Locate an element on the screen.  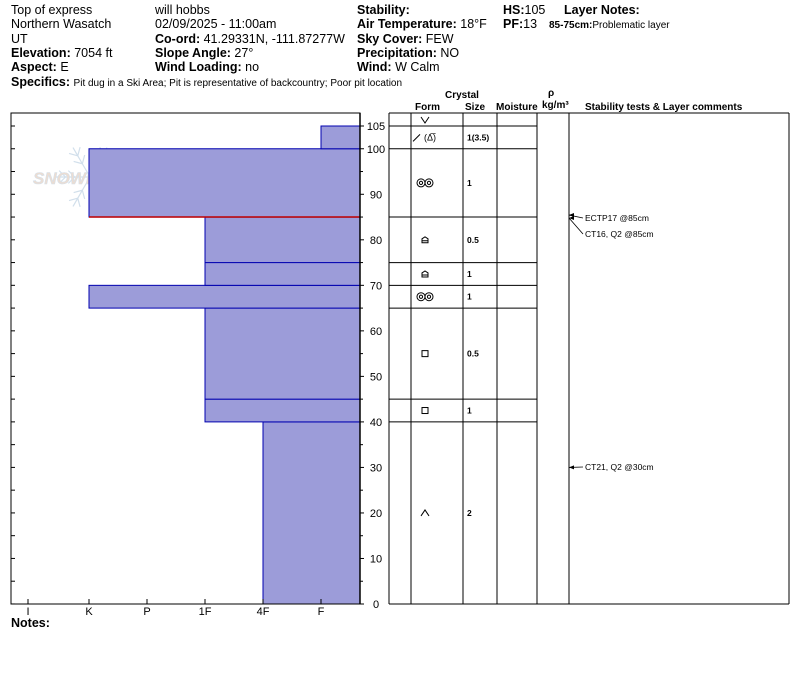
depth-tick-label: 10 is located at coordinates (376, 559).